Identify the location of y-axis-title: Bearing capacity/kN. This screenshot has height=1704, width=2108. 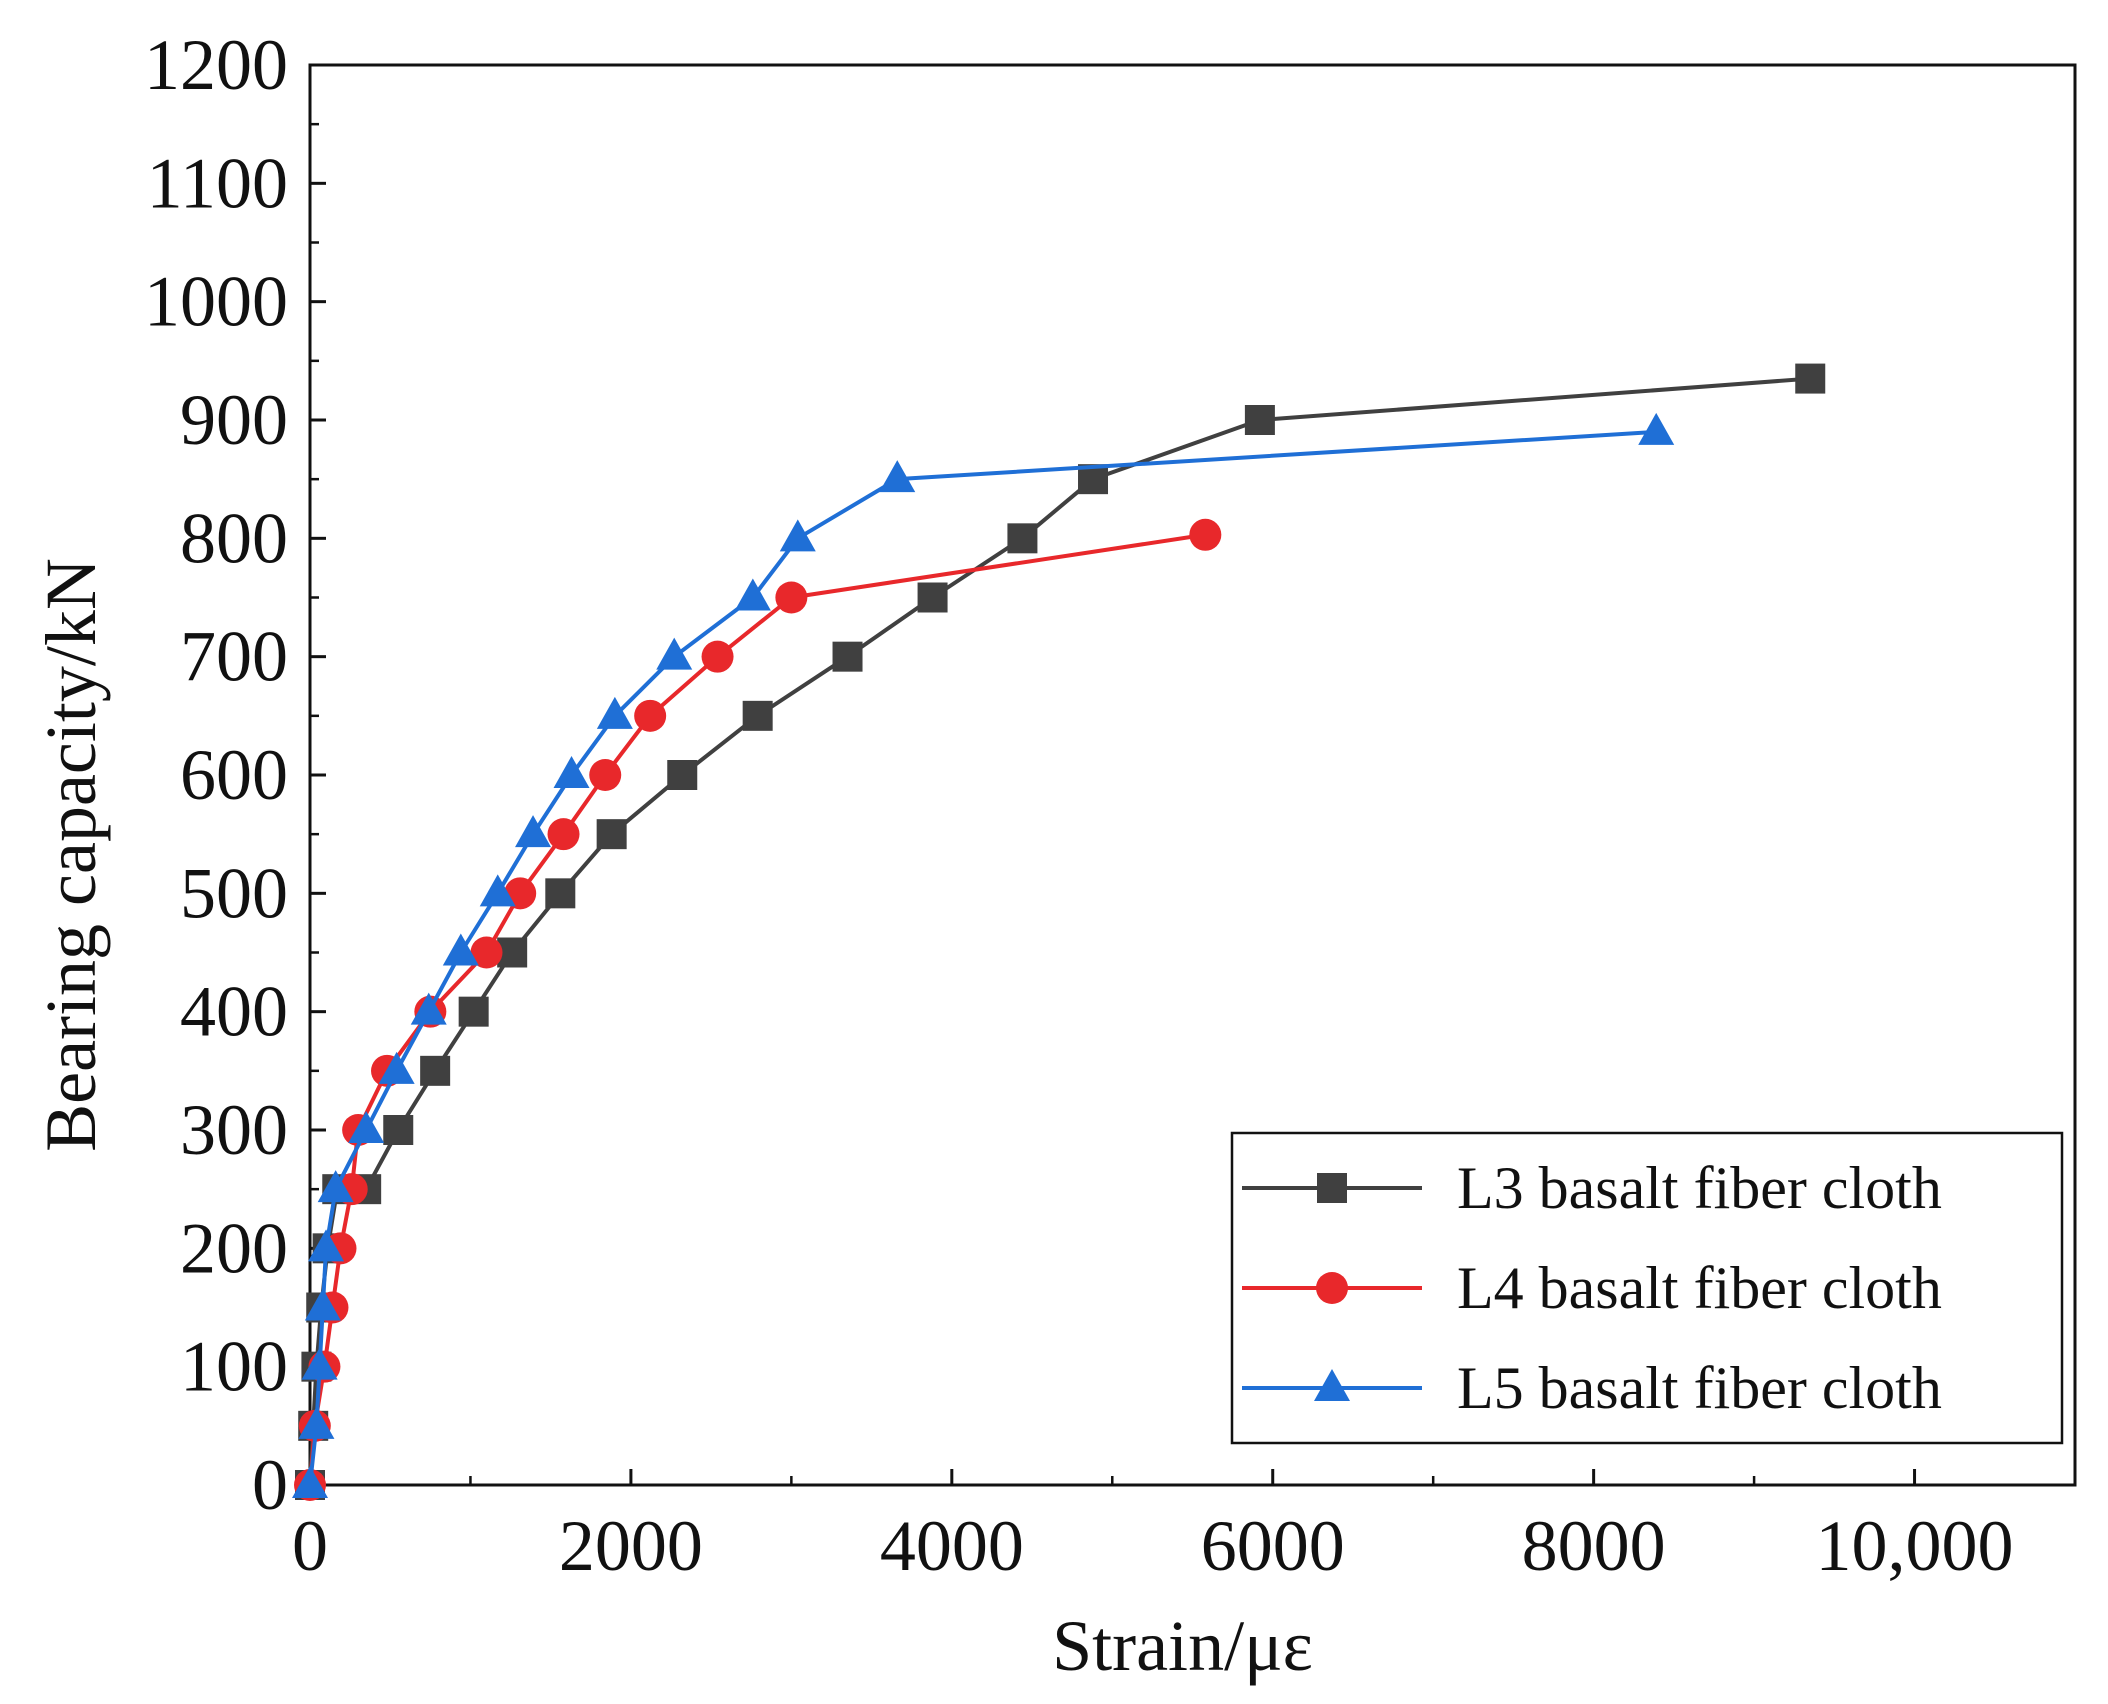
(71, 855).